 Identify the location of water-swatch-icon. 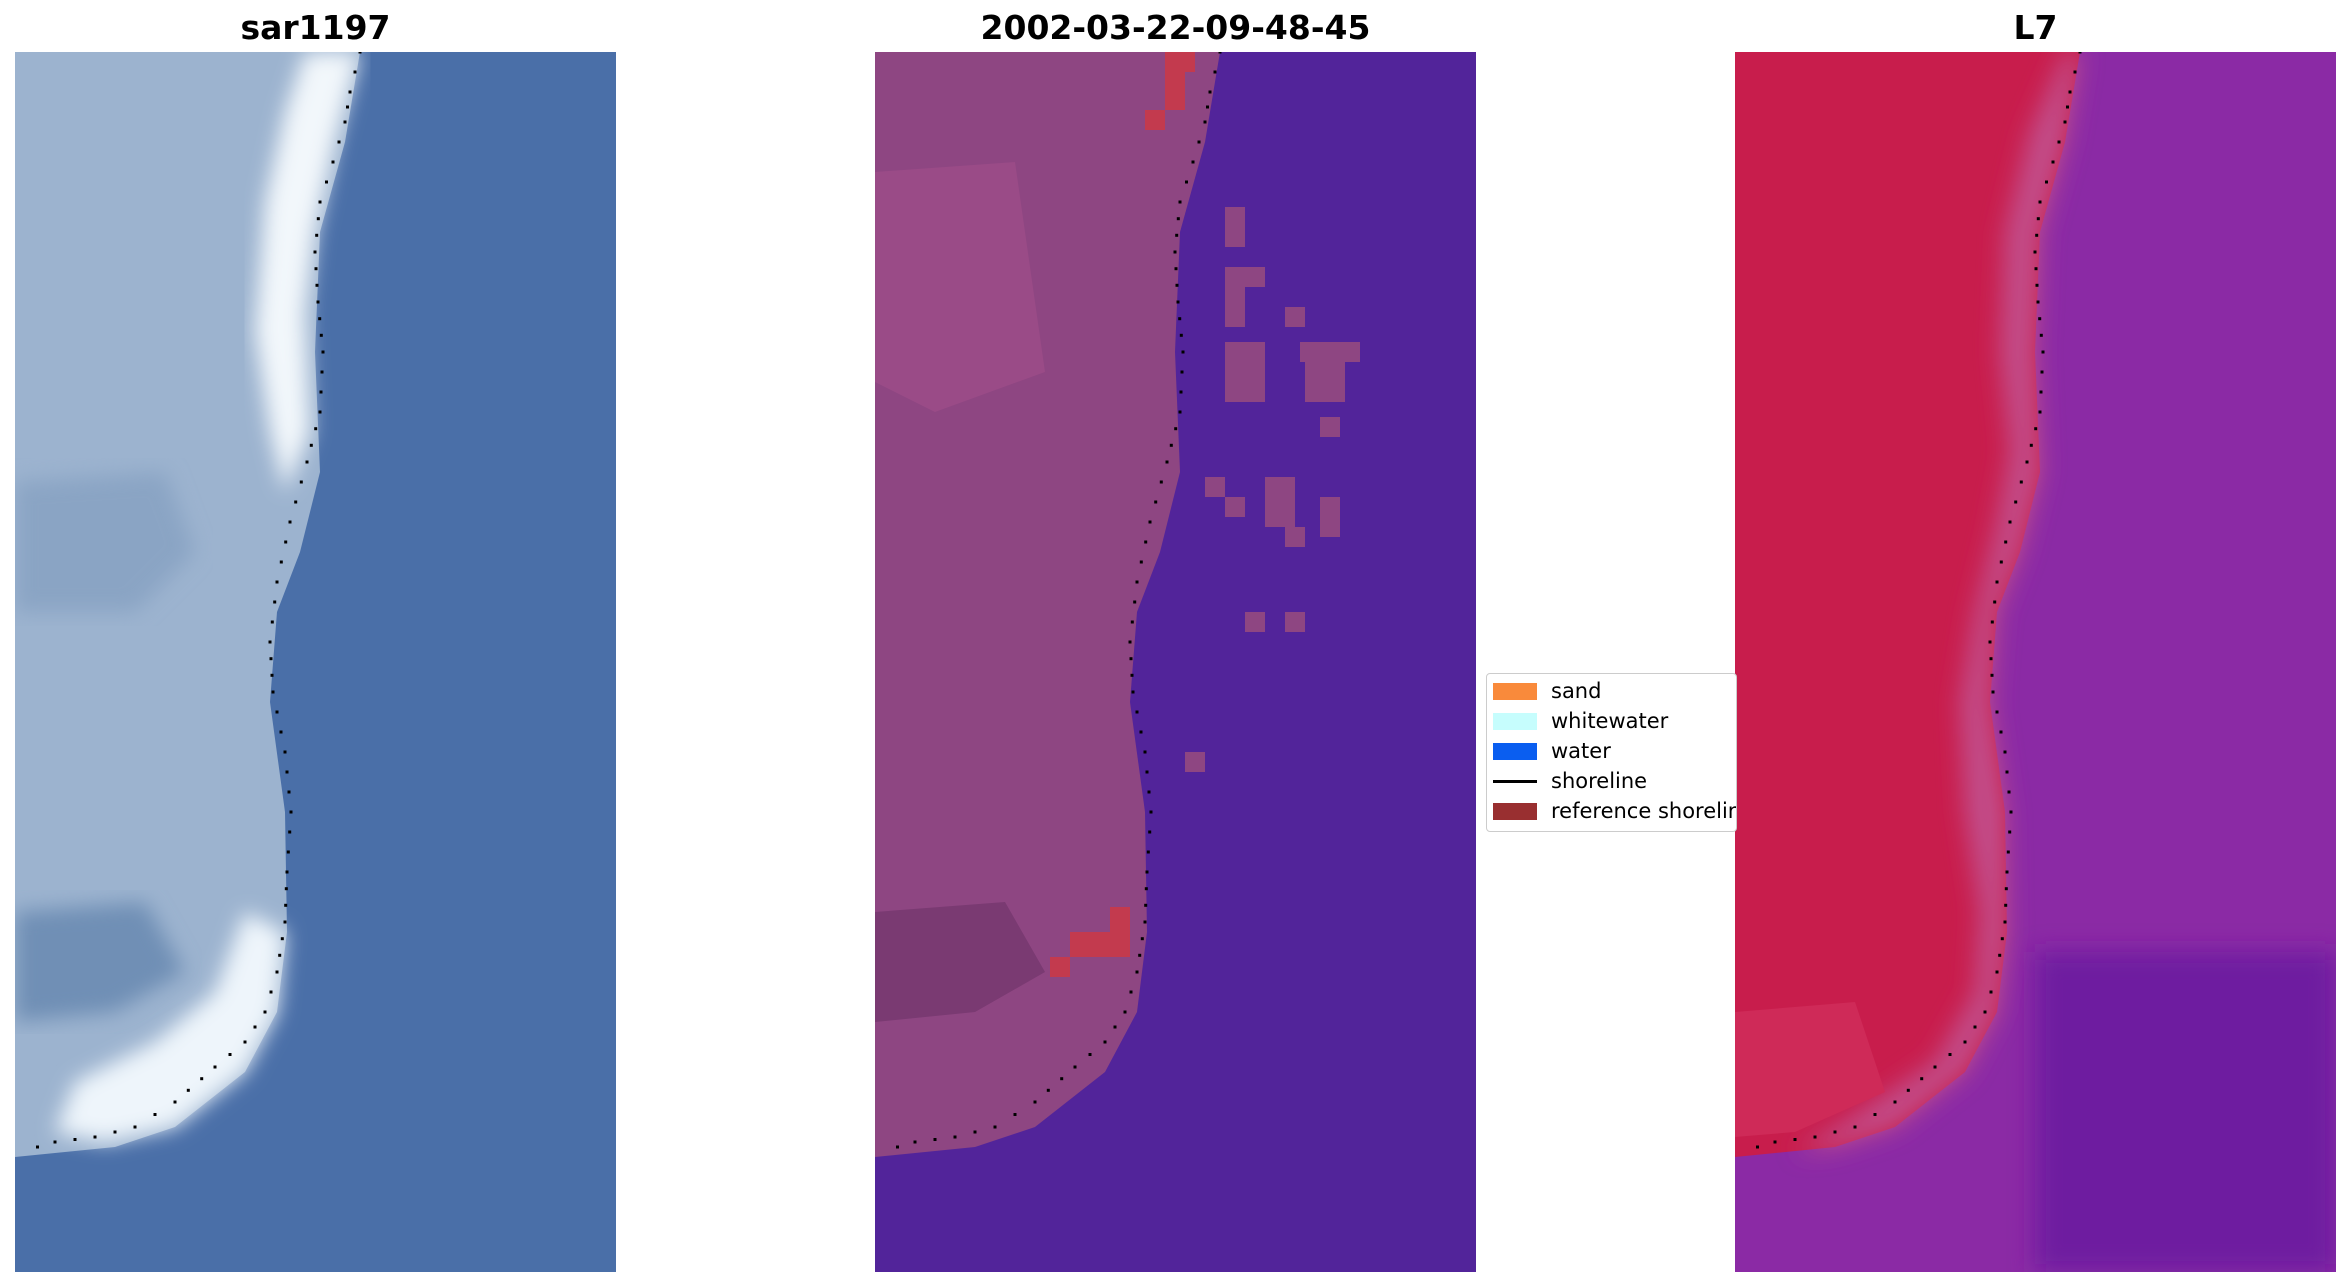
(1515, 751).